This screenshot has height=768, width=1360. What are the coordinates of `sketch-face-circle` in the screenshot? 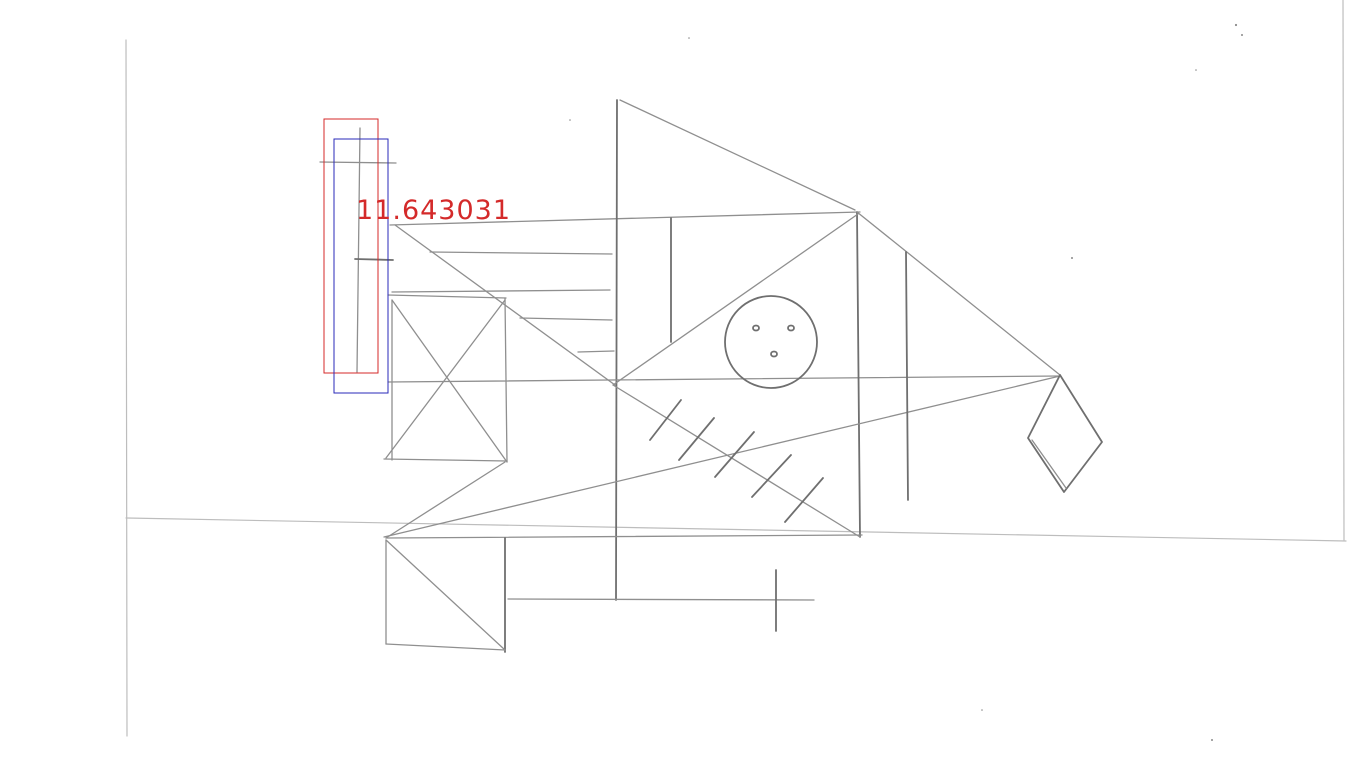 It's located at (771, 342).